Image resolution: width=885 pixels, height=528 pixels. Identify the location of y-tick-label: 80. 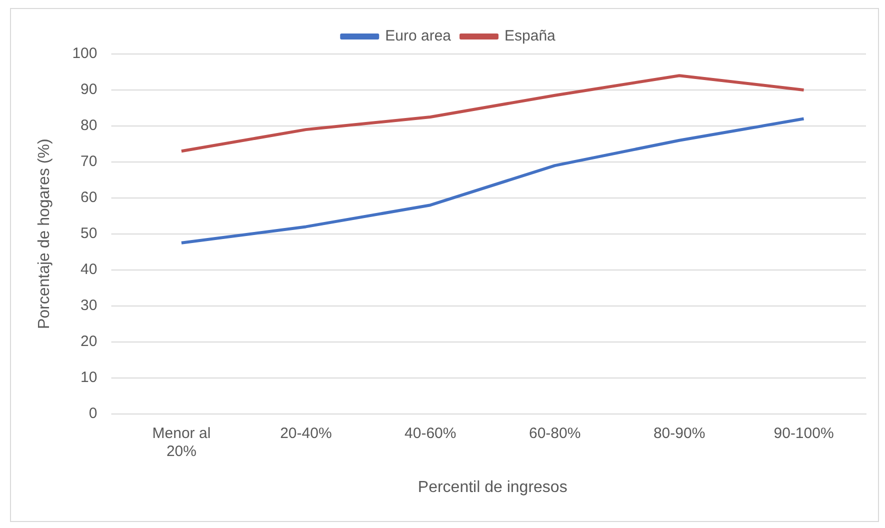
(89, 125).